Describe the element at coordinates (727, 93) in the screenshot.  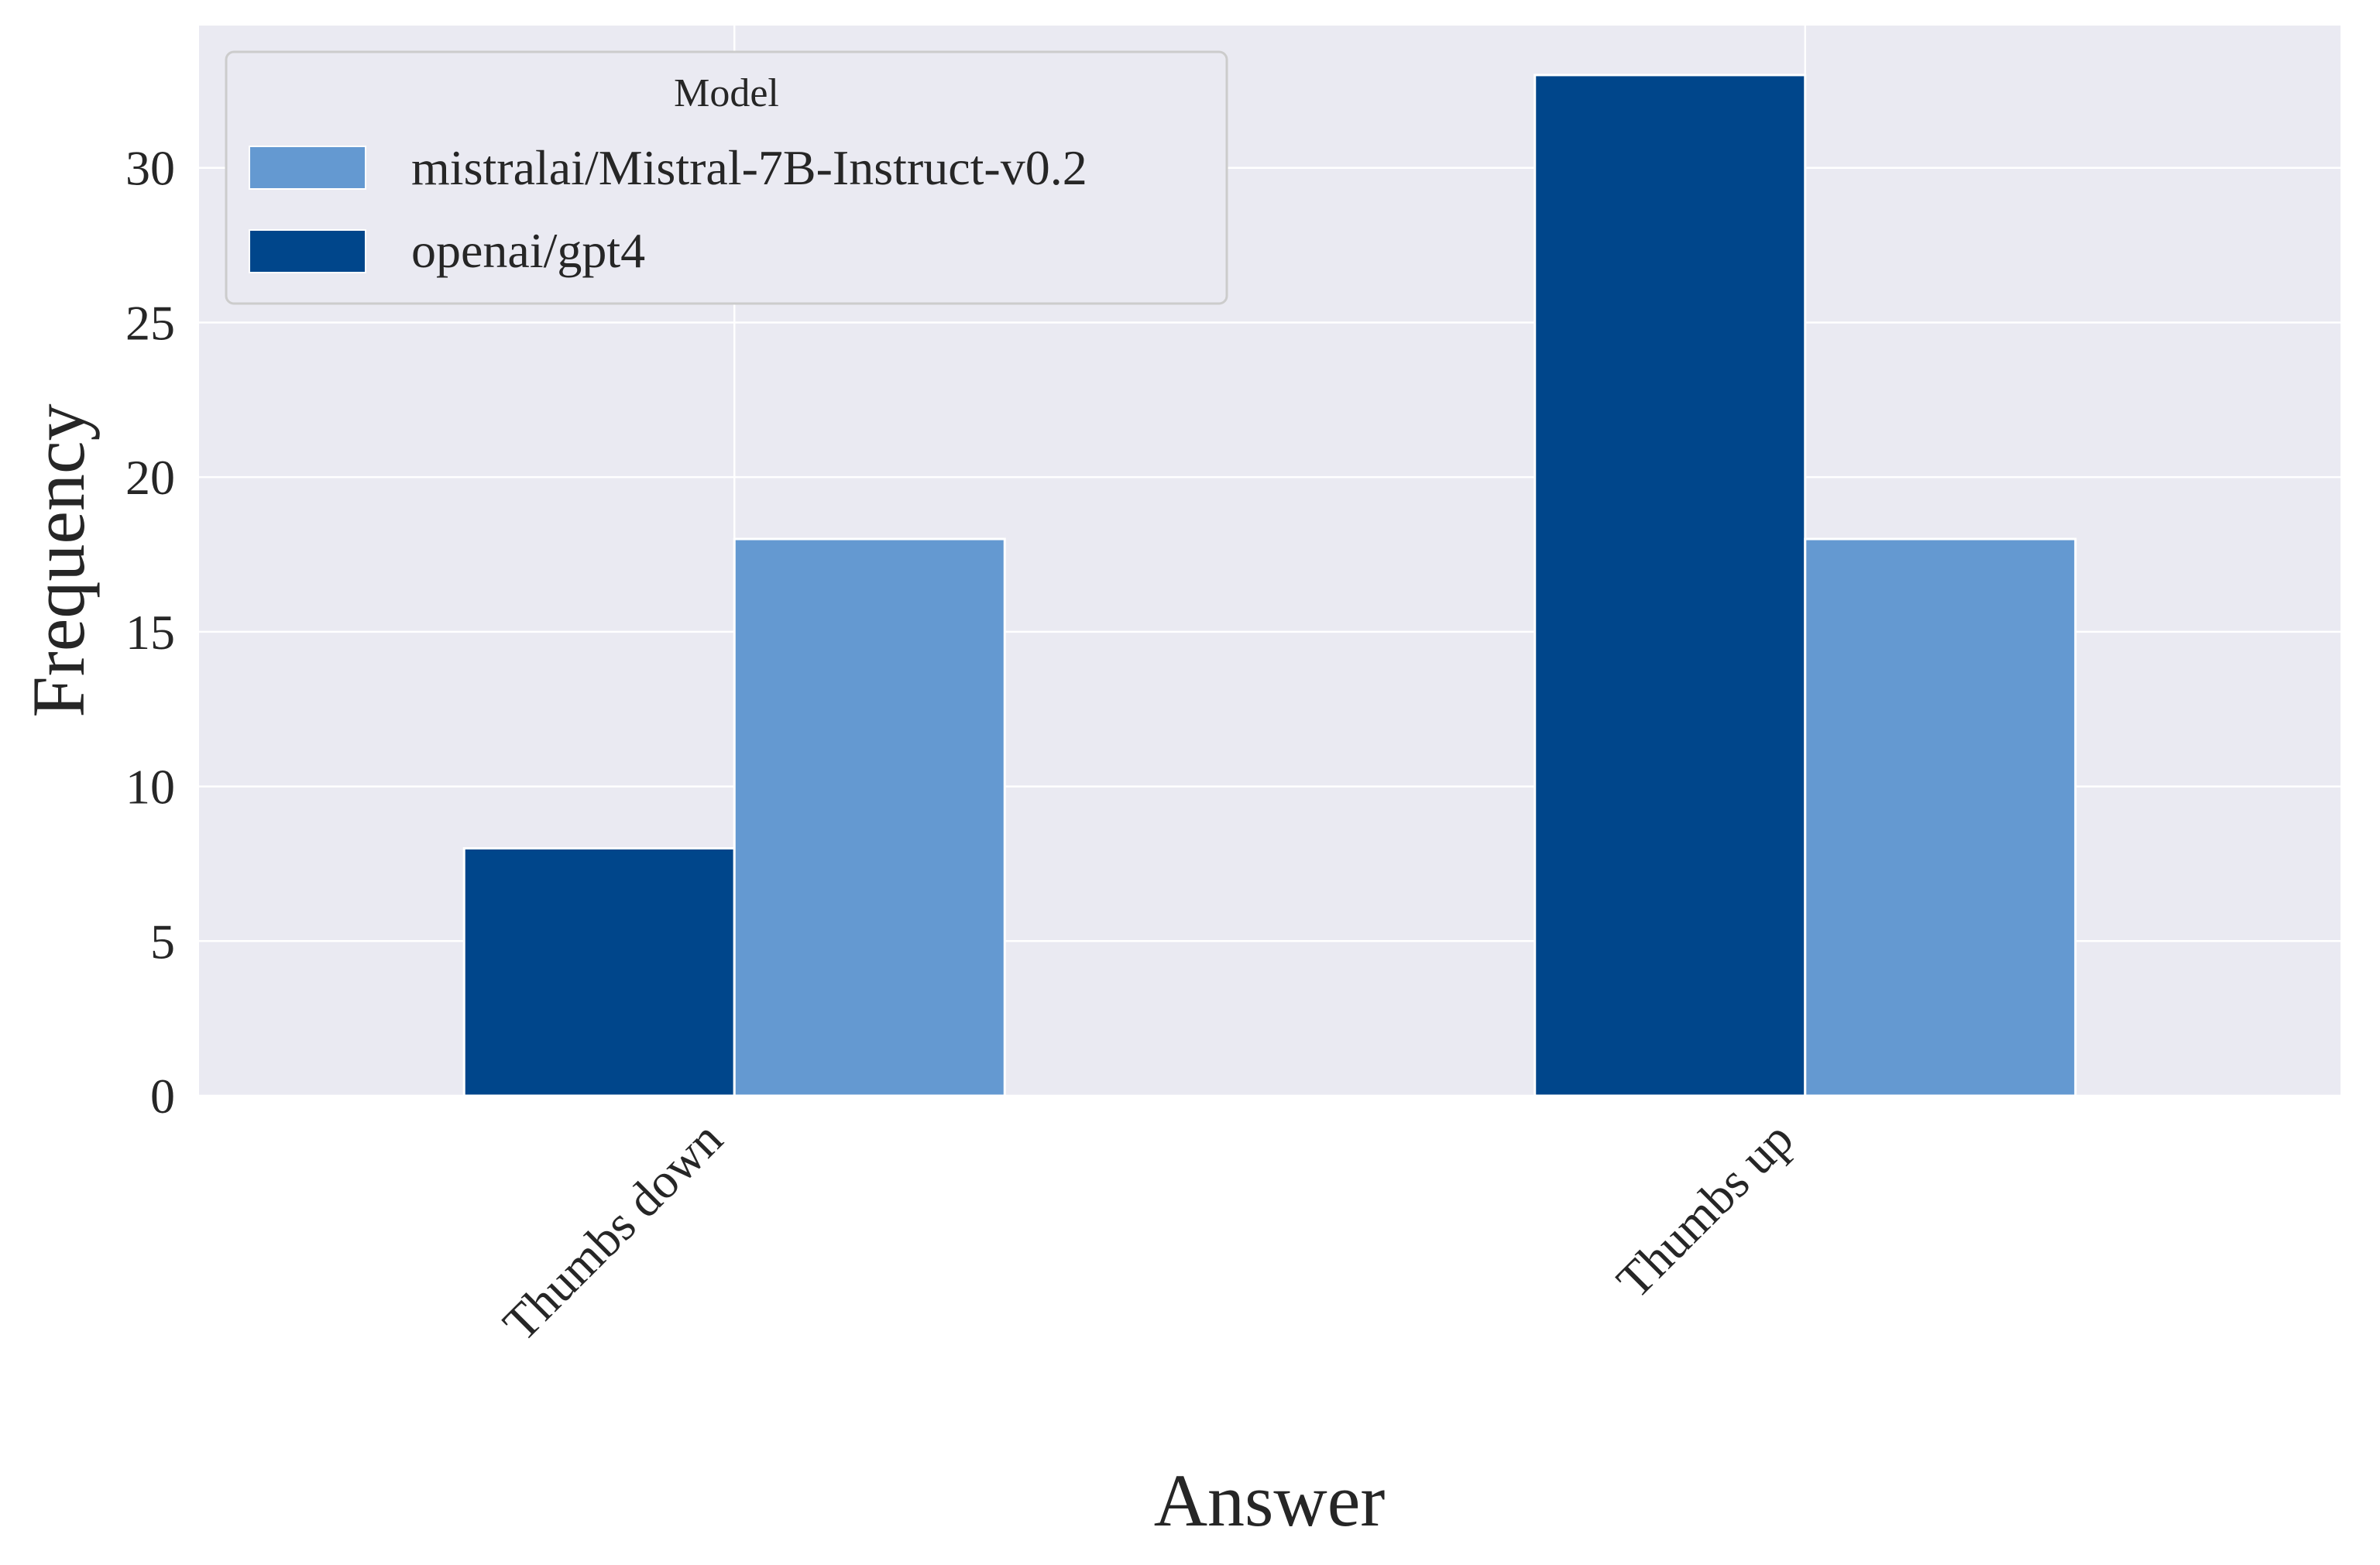
I see `legend-title: Model` at that location.